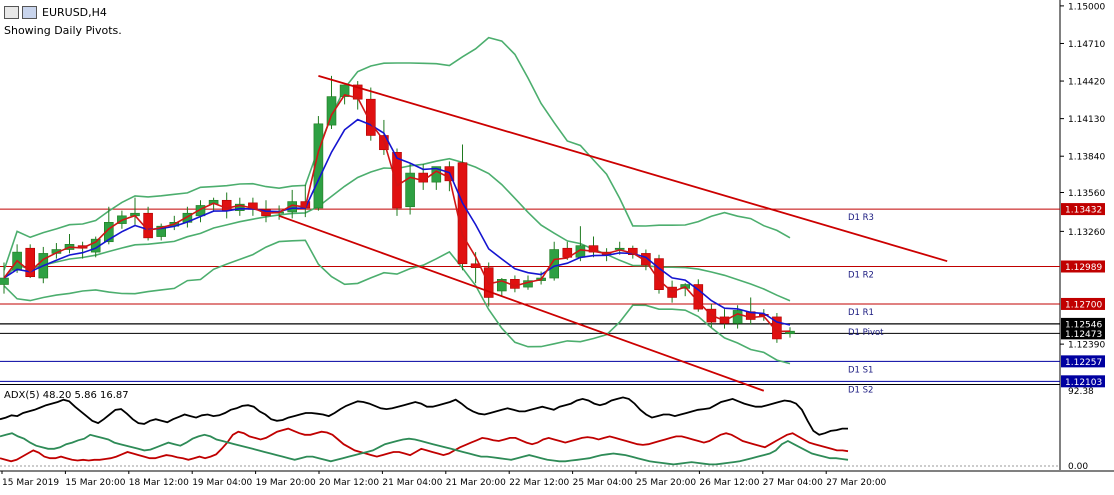 Image resolution: width=1114 pixels, height=495 pixels. Describe the element at coordinates (159, 483) in the screenshot. I see `time-tick-label: 18 Mar 12:00` at that location.